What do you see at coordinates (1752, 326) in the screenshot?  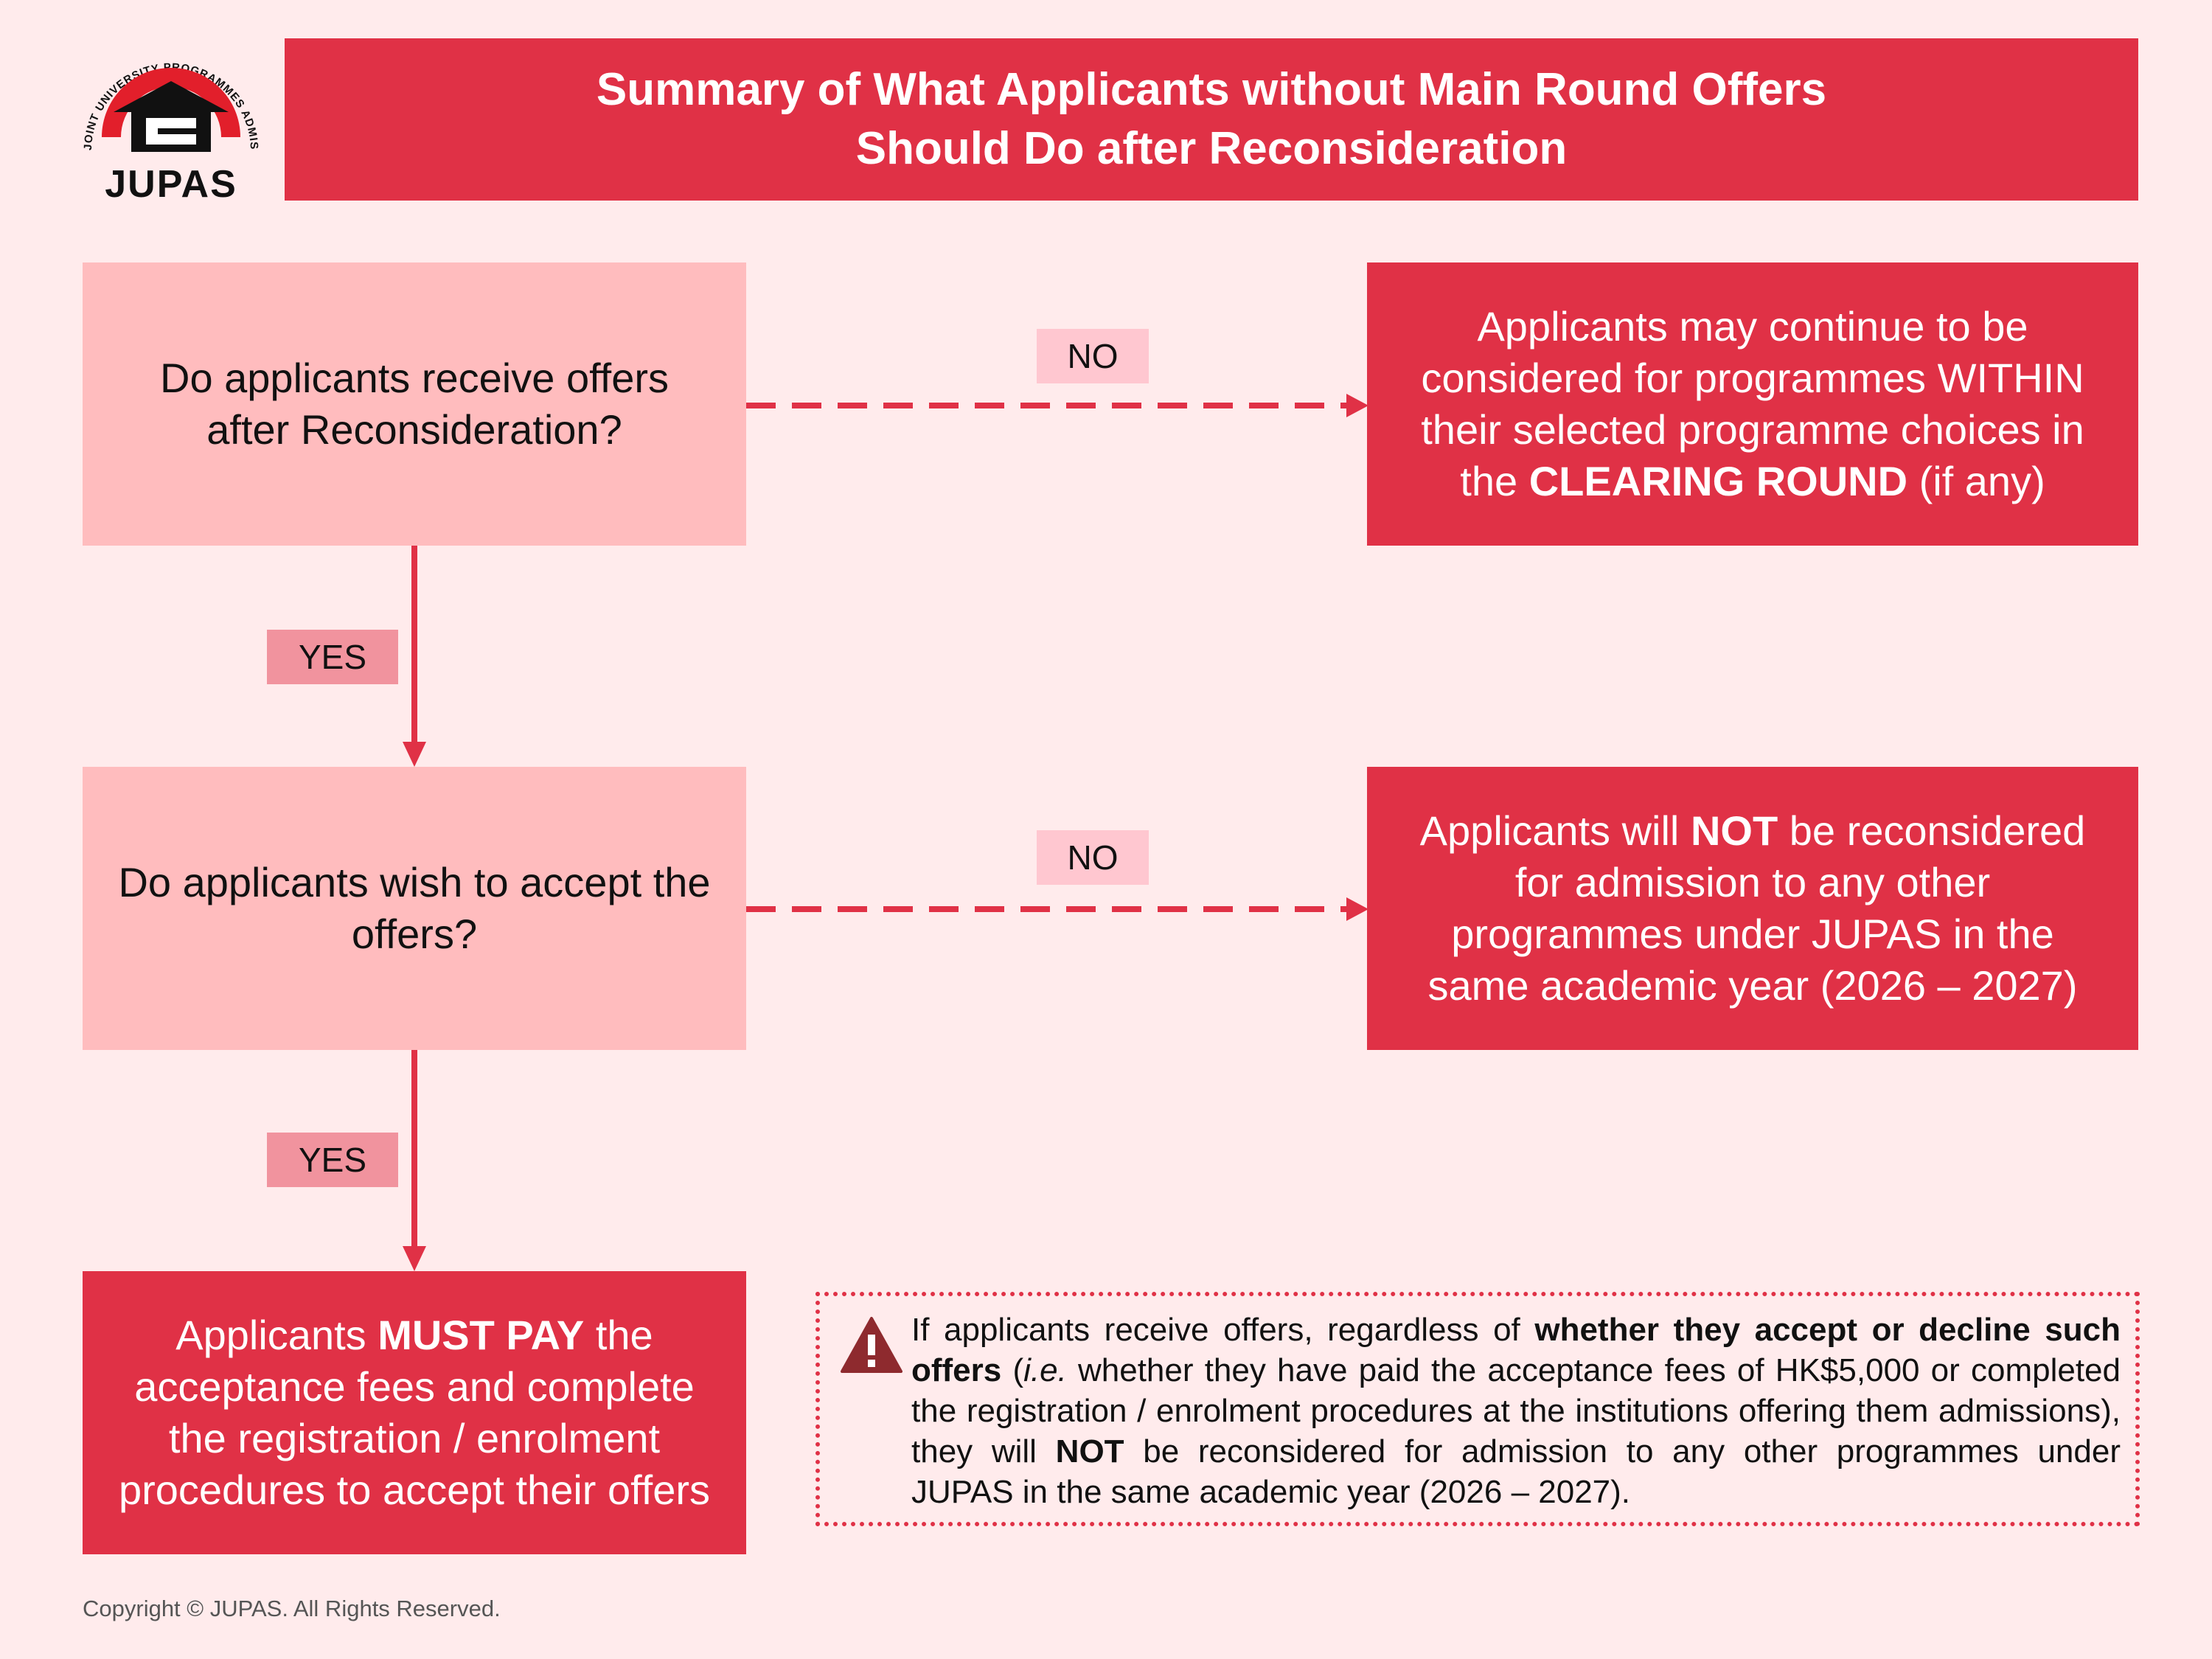 I see `clearing-line-1: Applicants may continue to be` at bounding box center [1752, 326].